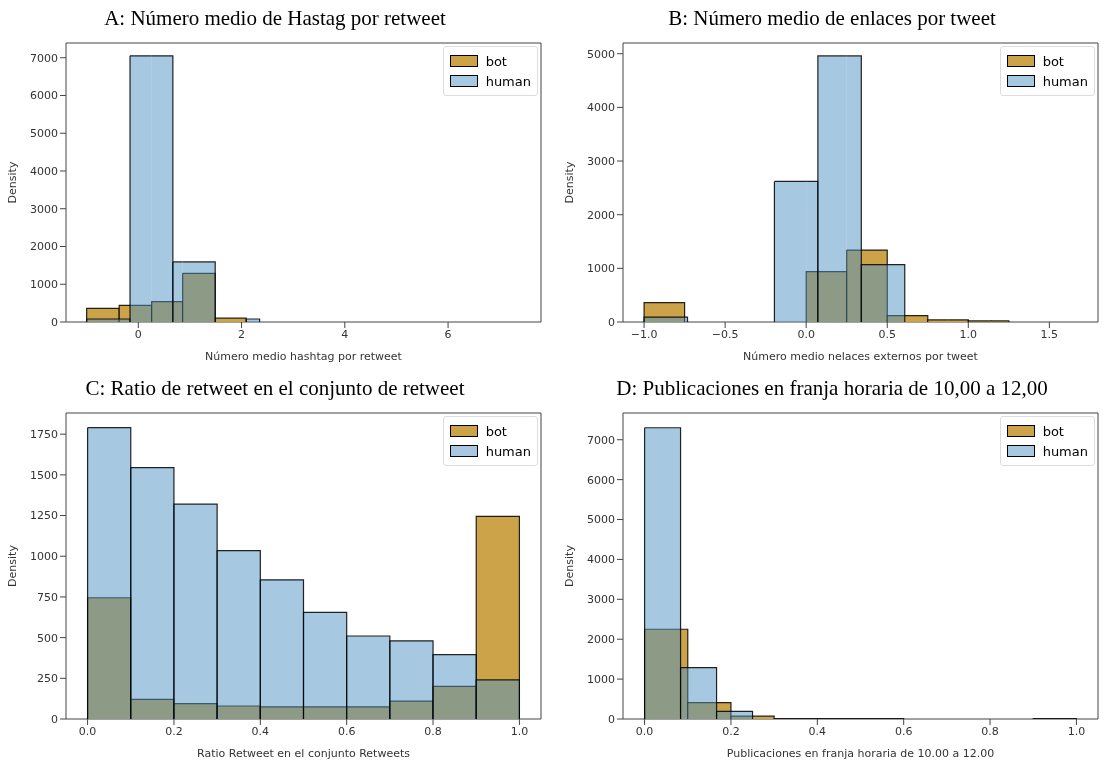  Describe the element at coordinates (832, 388) in the screenshot. I see `chart-title: D: Publicaciones en franja horaria de 10,00 a 12,00` at that location.